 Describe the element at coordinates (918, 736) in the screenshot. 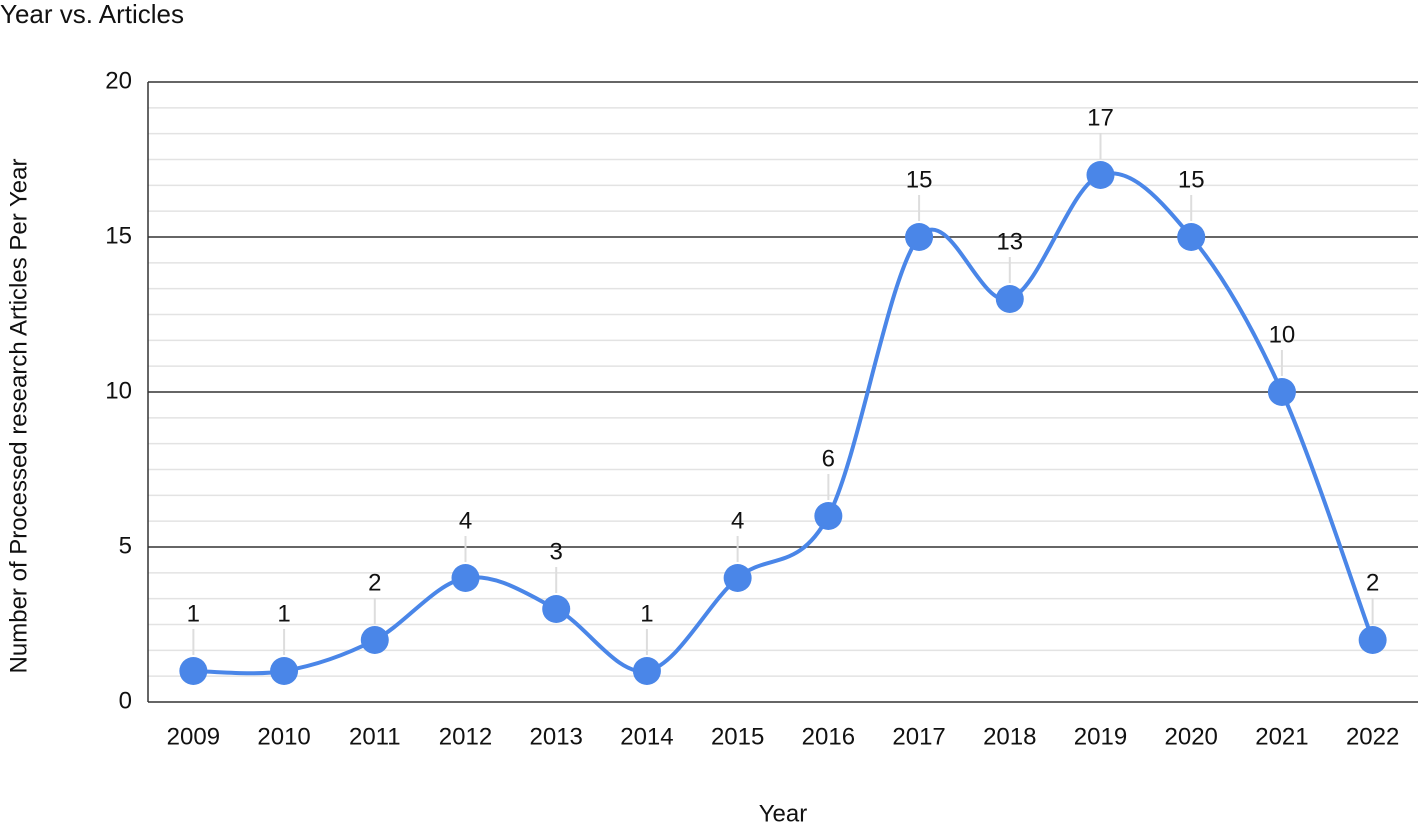

I see `x-tick-label: 2017` at that location.